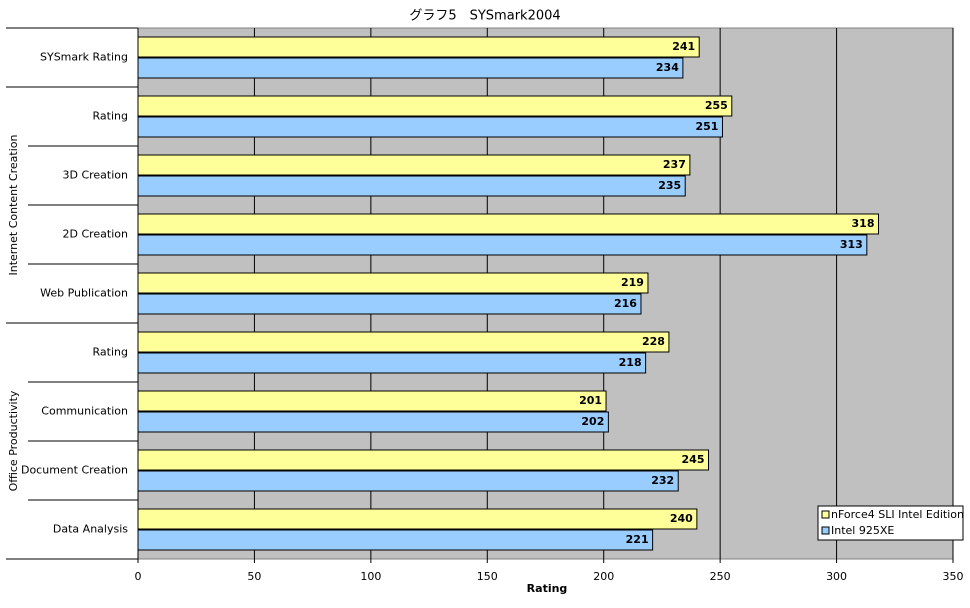 The height and width of the screenshot is (608, 970). I want to click on y-tick-label: Data Analysis, so click(90, 529).